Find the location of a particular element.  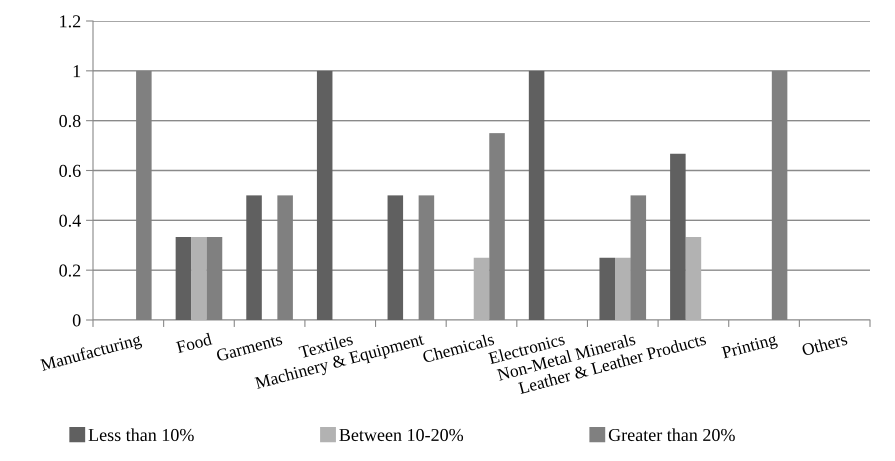

legend-label: Greater than 20% is located at coordinates (671, 435).